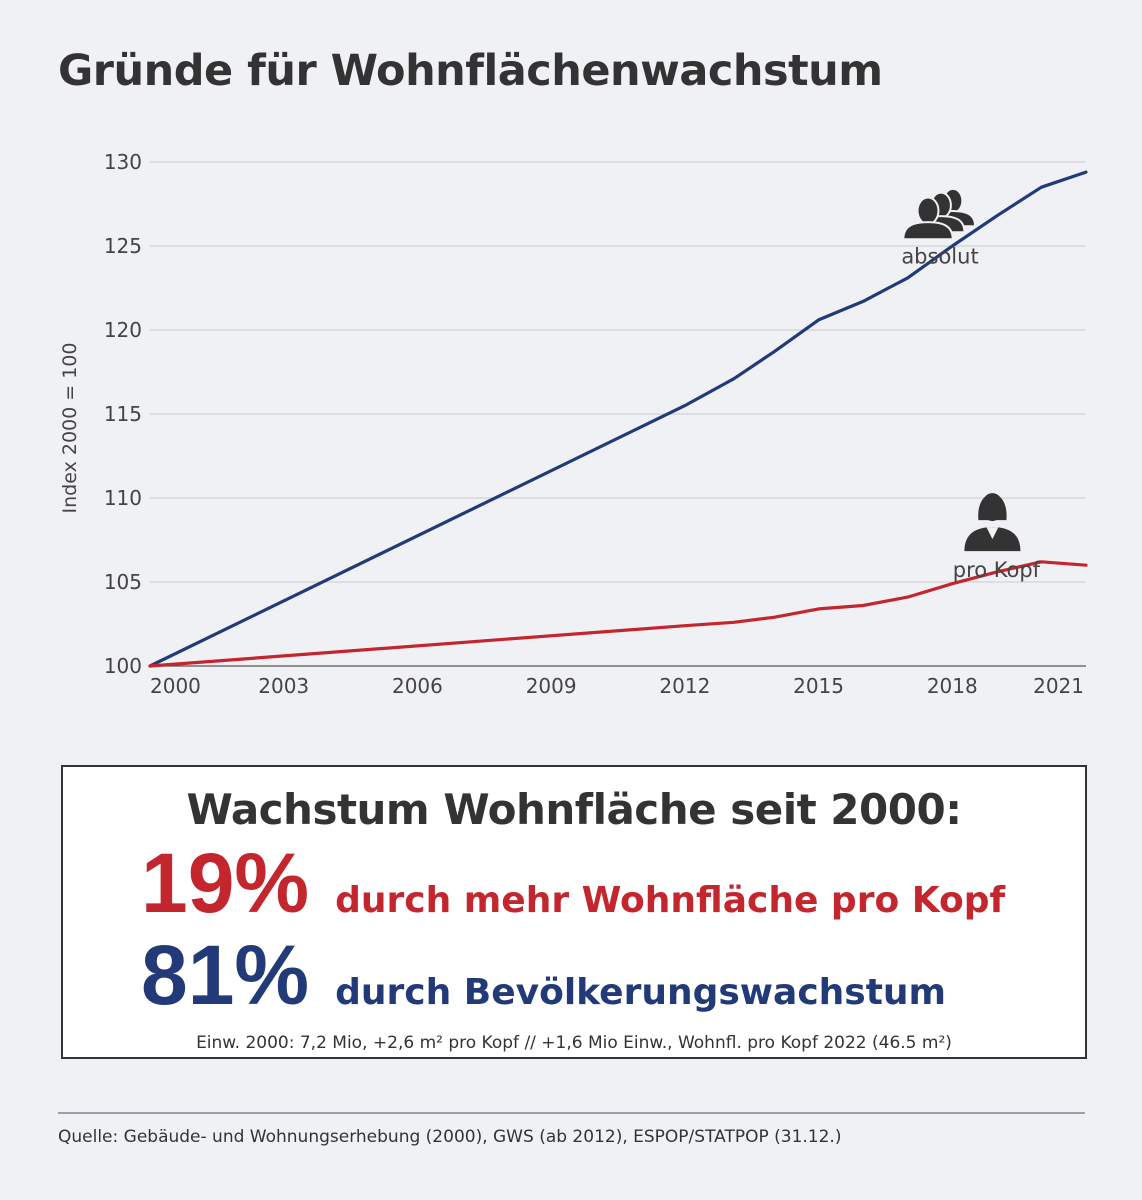 The width and height of the screenshot is (1142, 1200). What do you see at coordinates (123, 330) in the screenshot?
I see `y-tick-label: 120` at bounding box center [123, 330].